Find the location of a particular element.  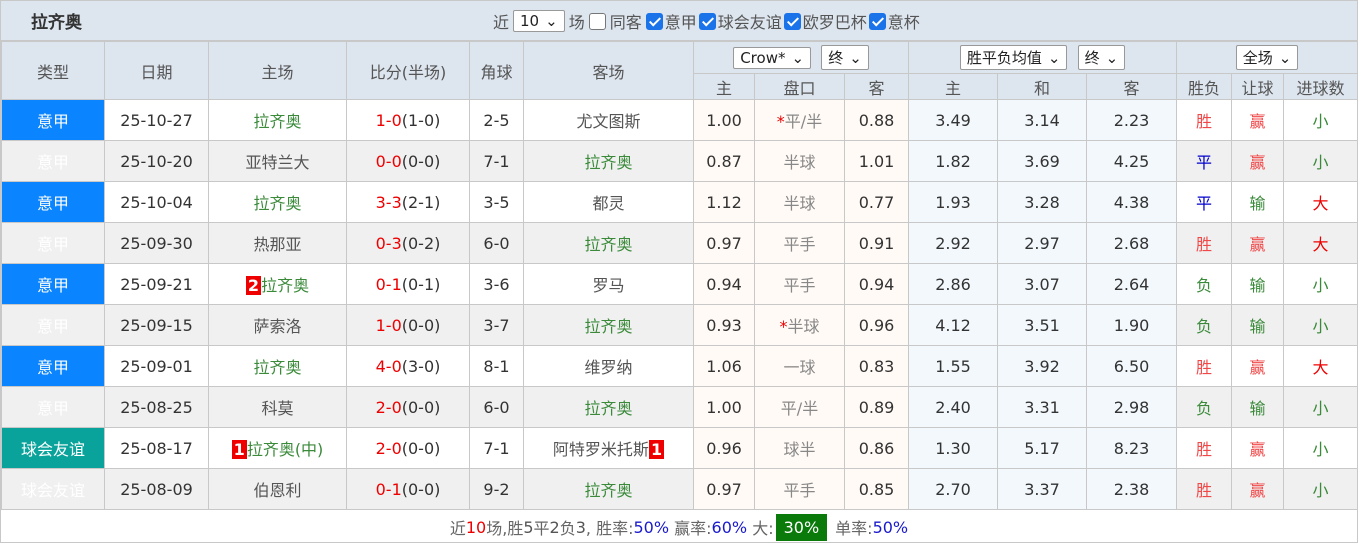

col-goals: 进球数 is located at coordinates (1320, 86).